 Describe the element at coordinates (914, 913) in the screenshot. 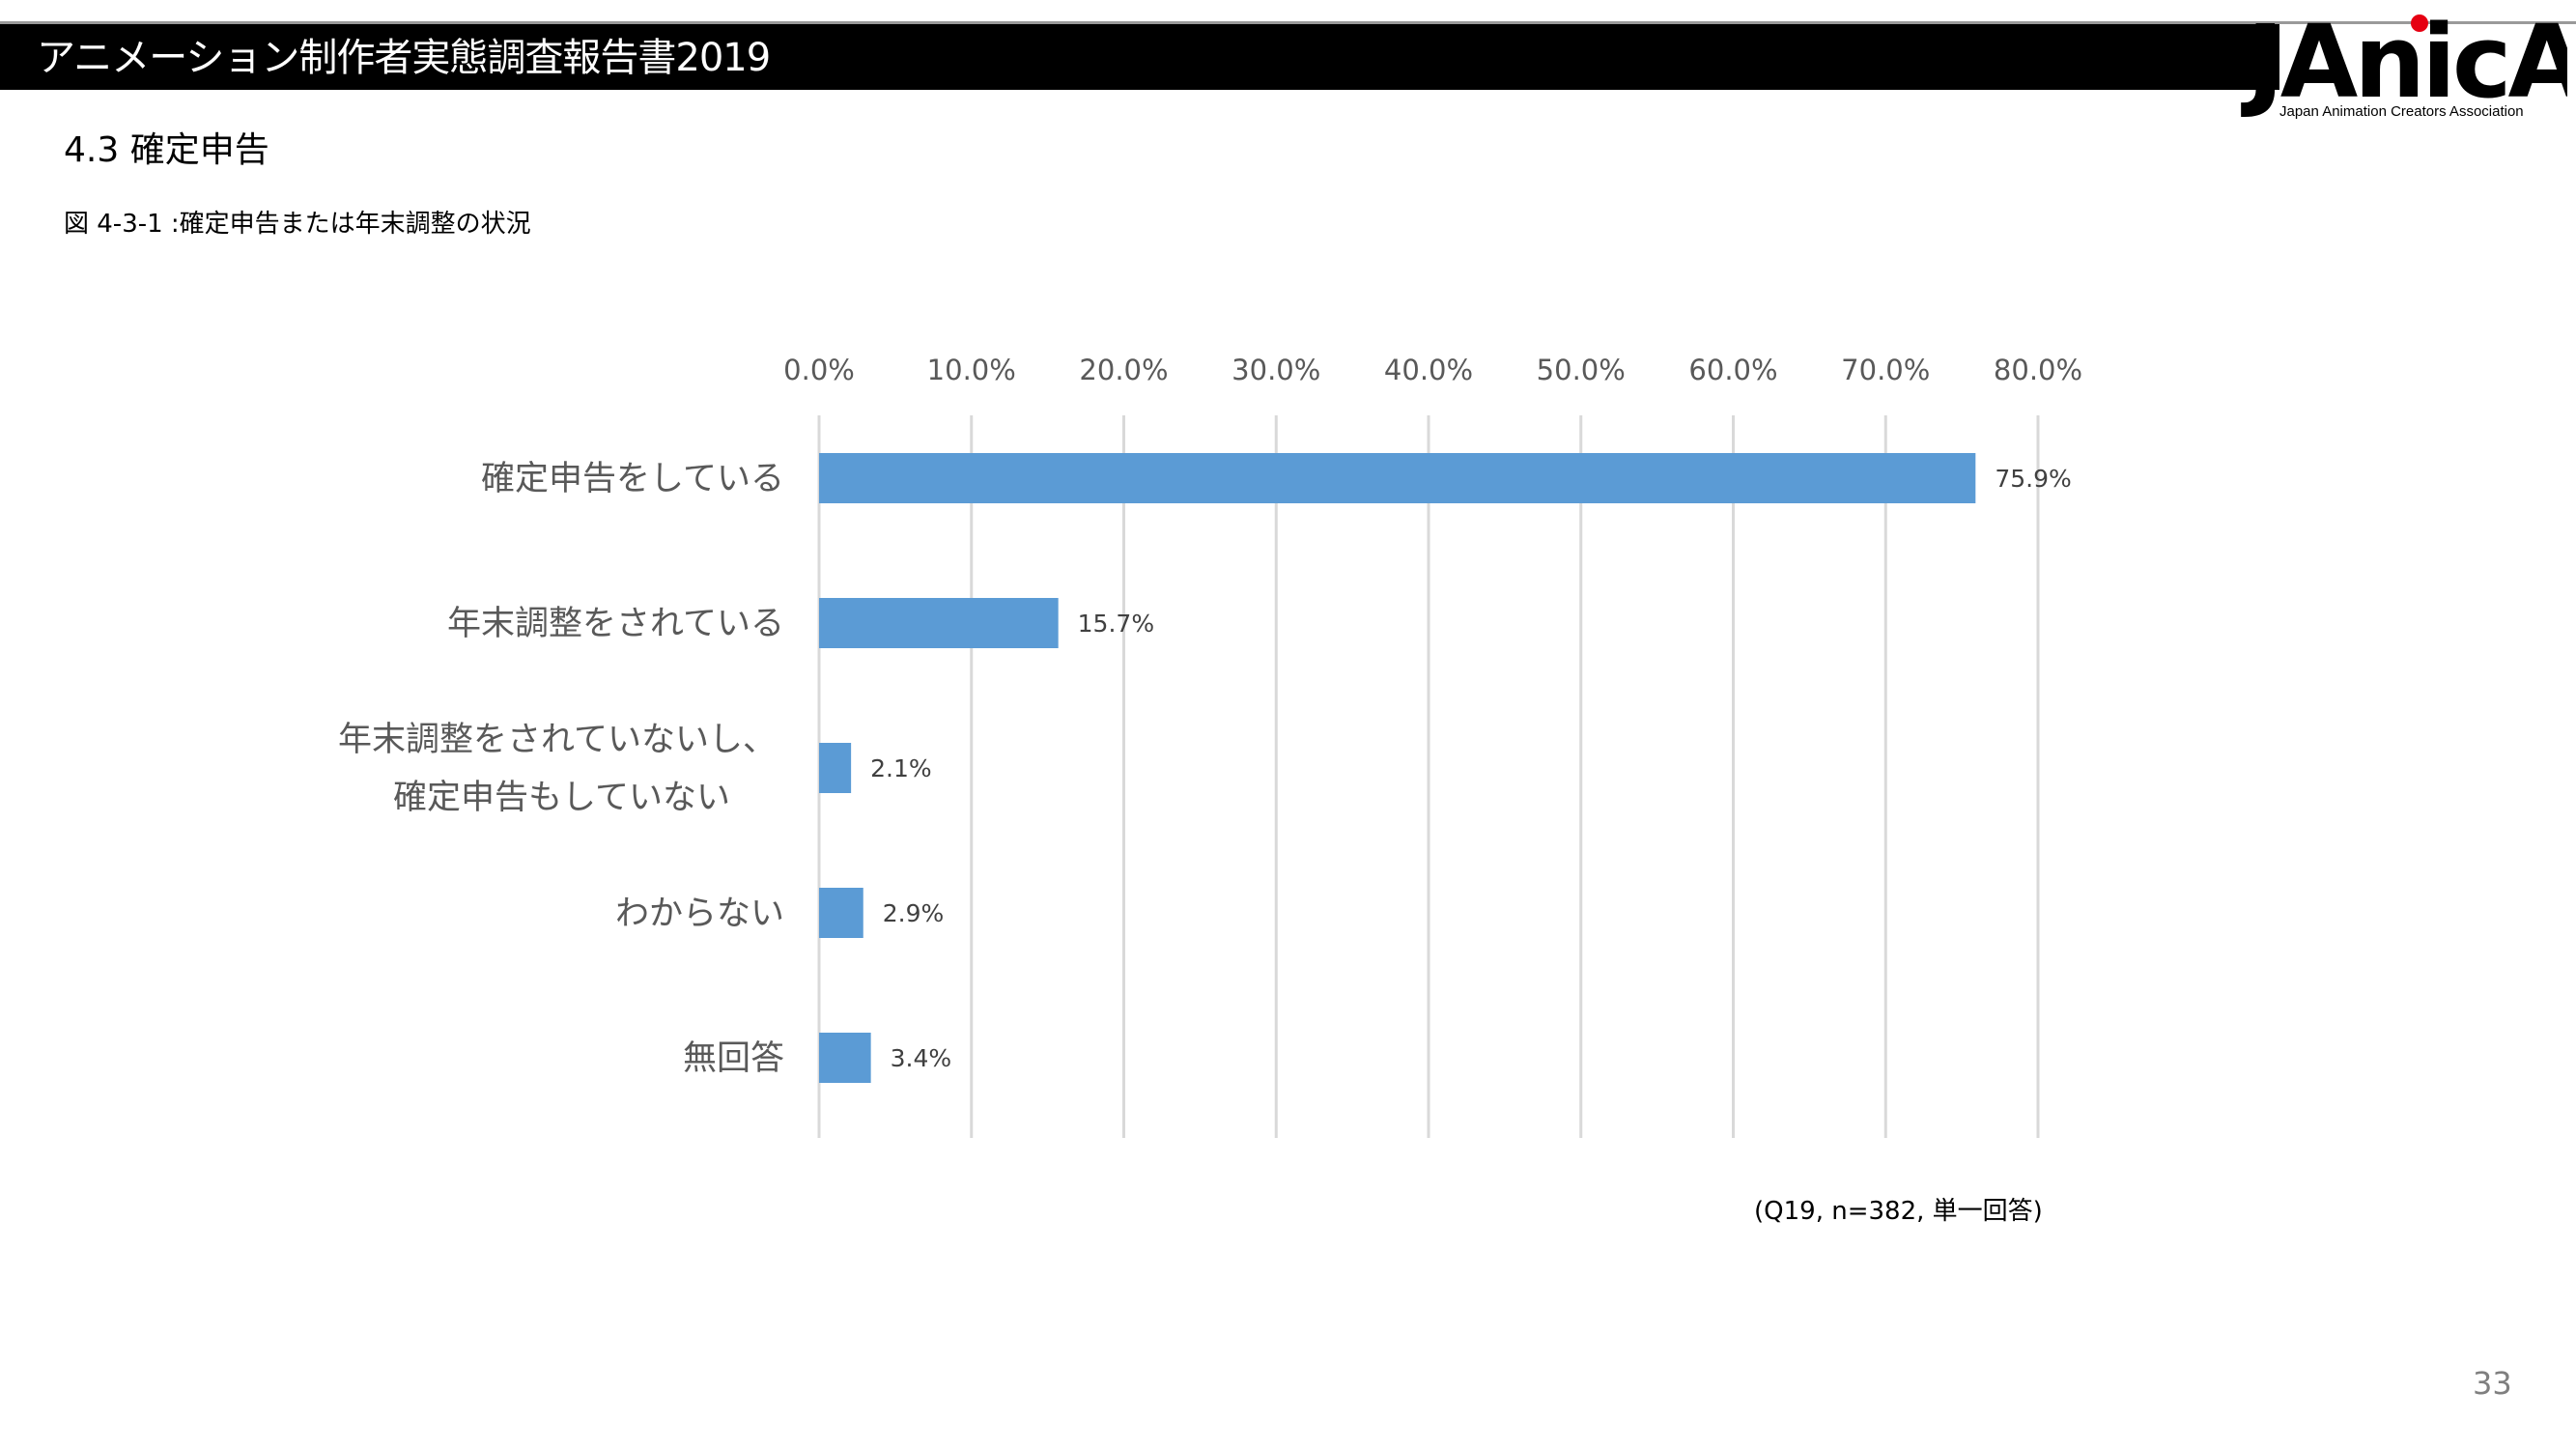

I see `data-label: 2.9%` at that location.